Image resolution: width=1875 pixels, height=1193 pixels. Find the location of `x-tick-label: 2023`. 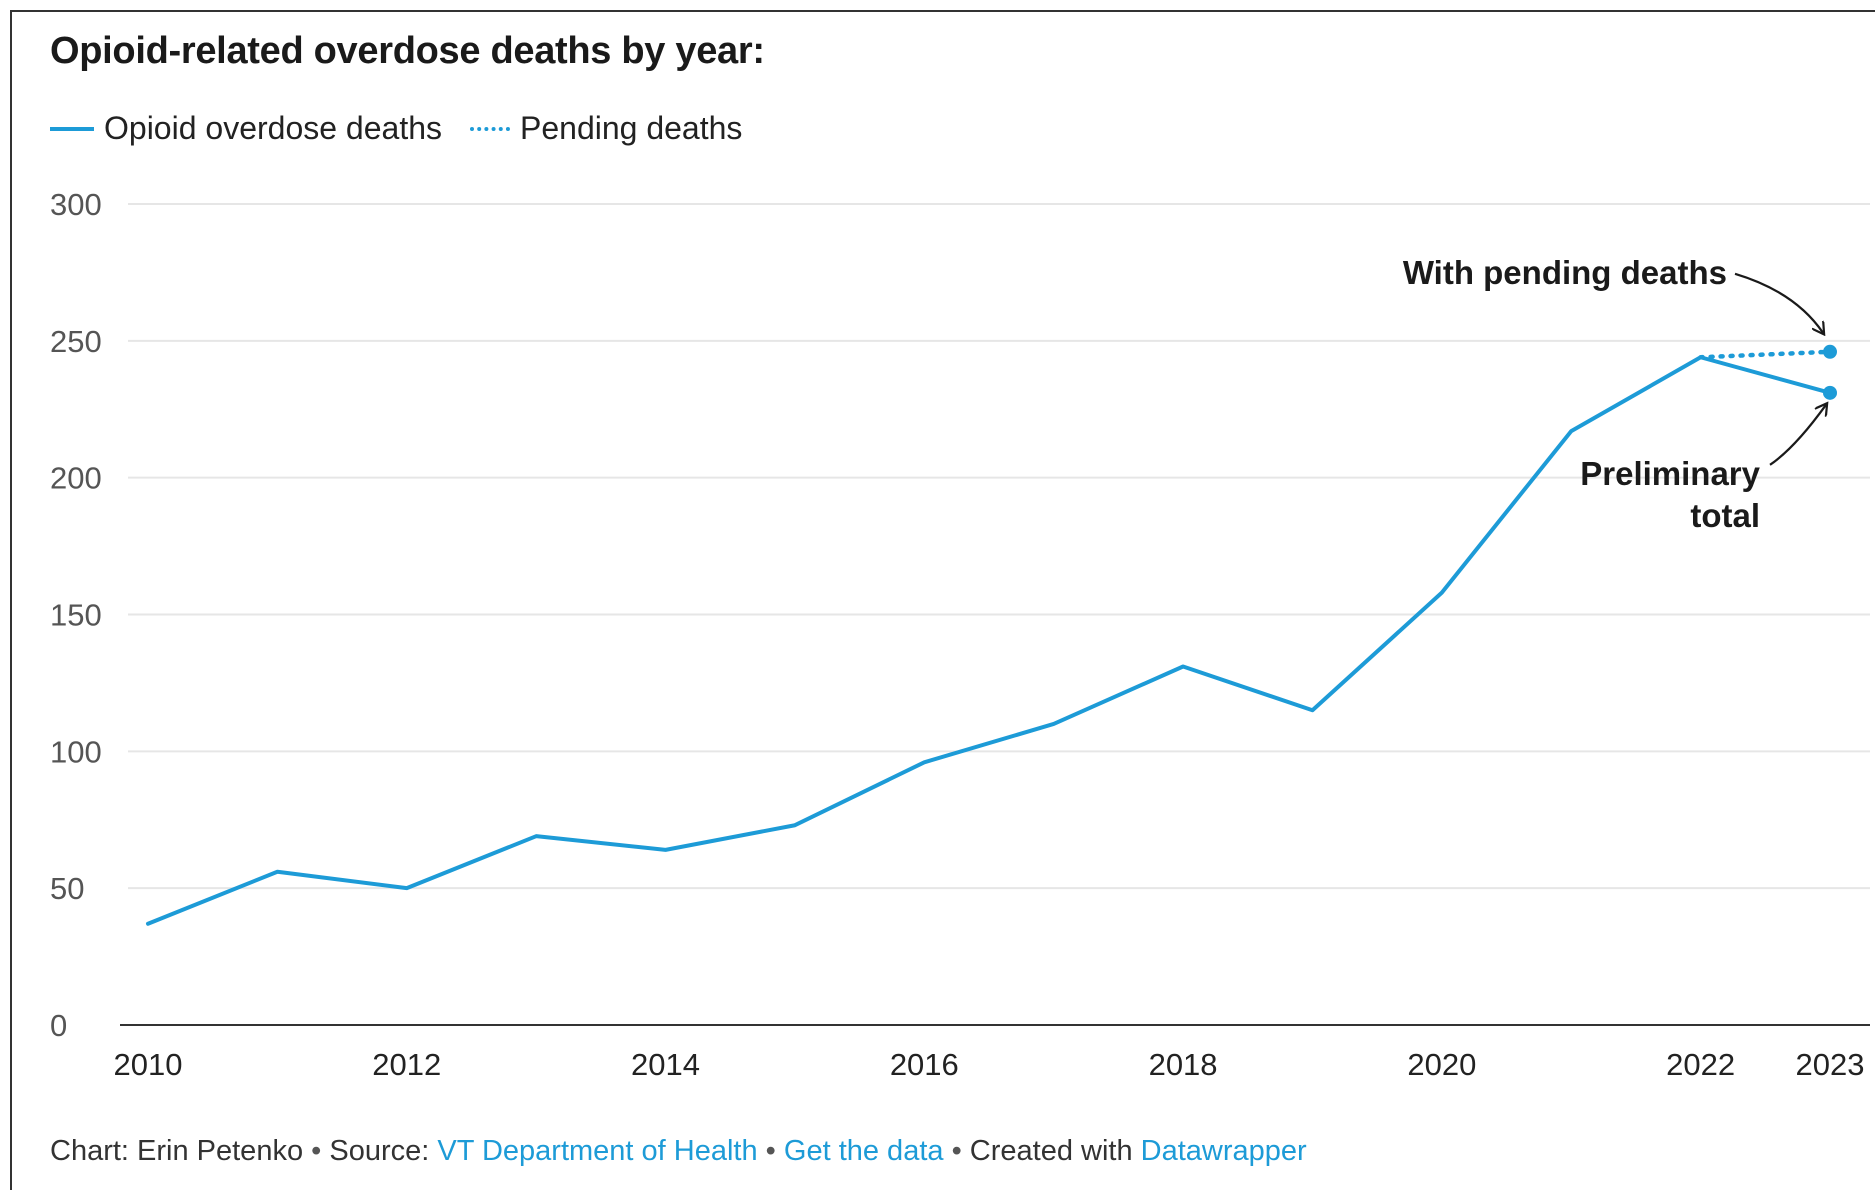

x-tick-label: 2023 is located at coordinates (1830, 1064).